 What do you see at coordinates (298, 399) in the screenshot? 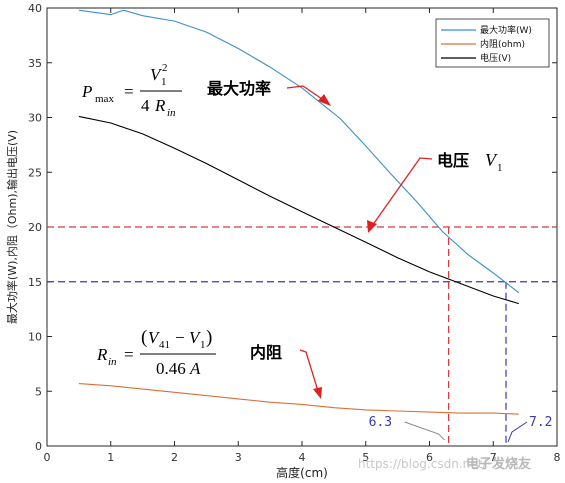
I see `series-line` at bounding box center [298, 399].